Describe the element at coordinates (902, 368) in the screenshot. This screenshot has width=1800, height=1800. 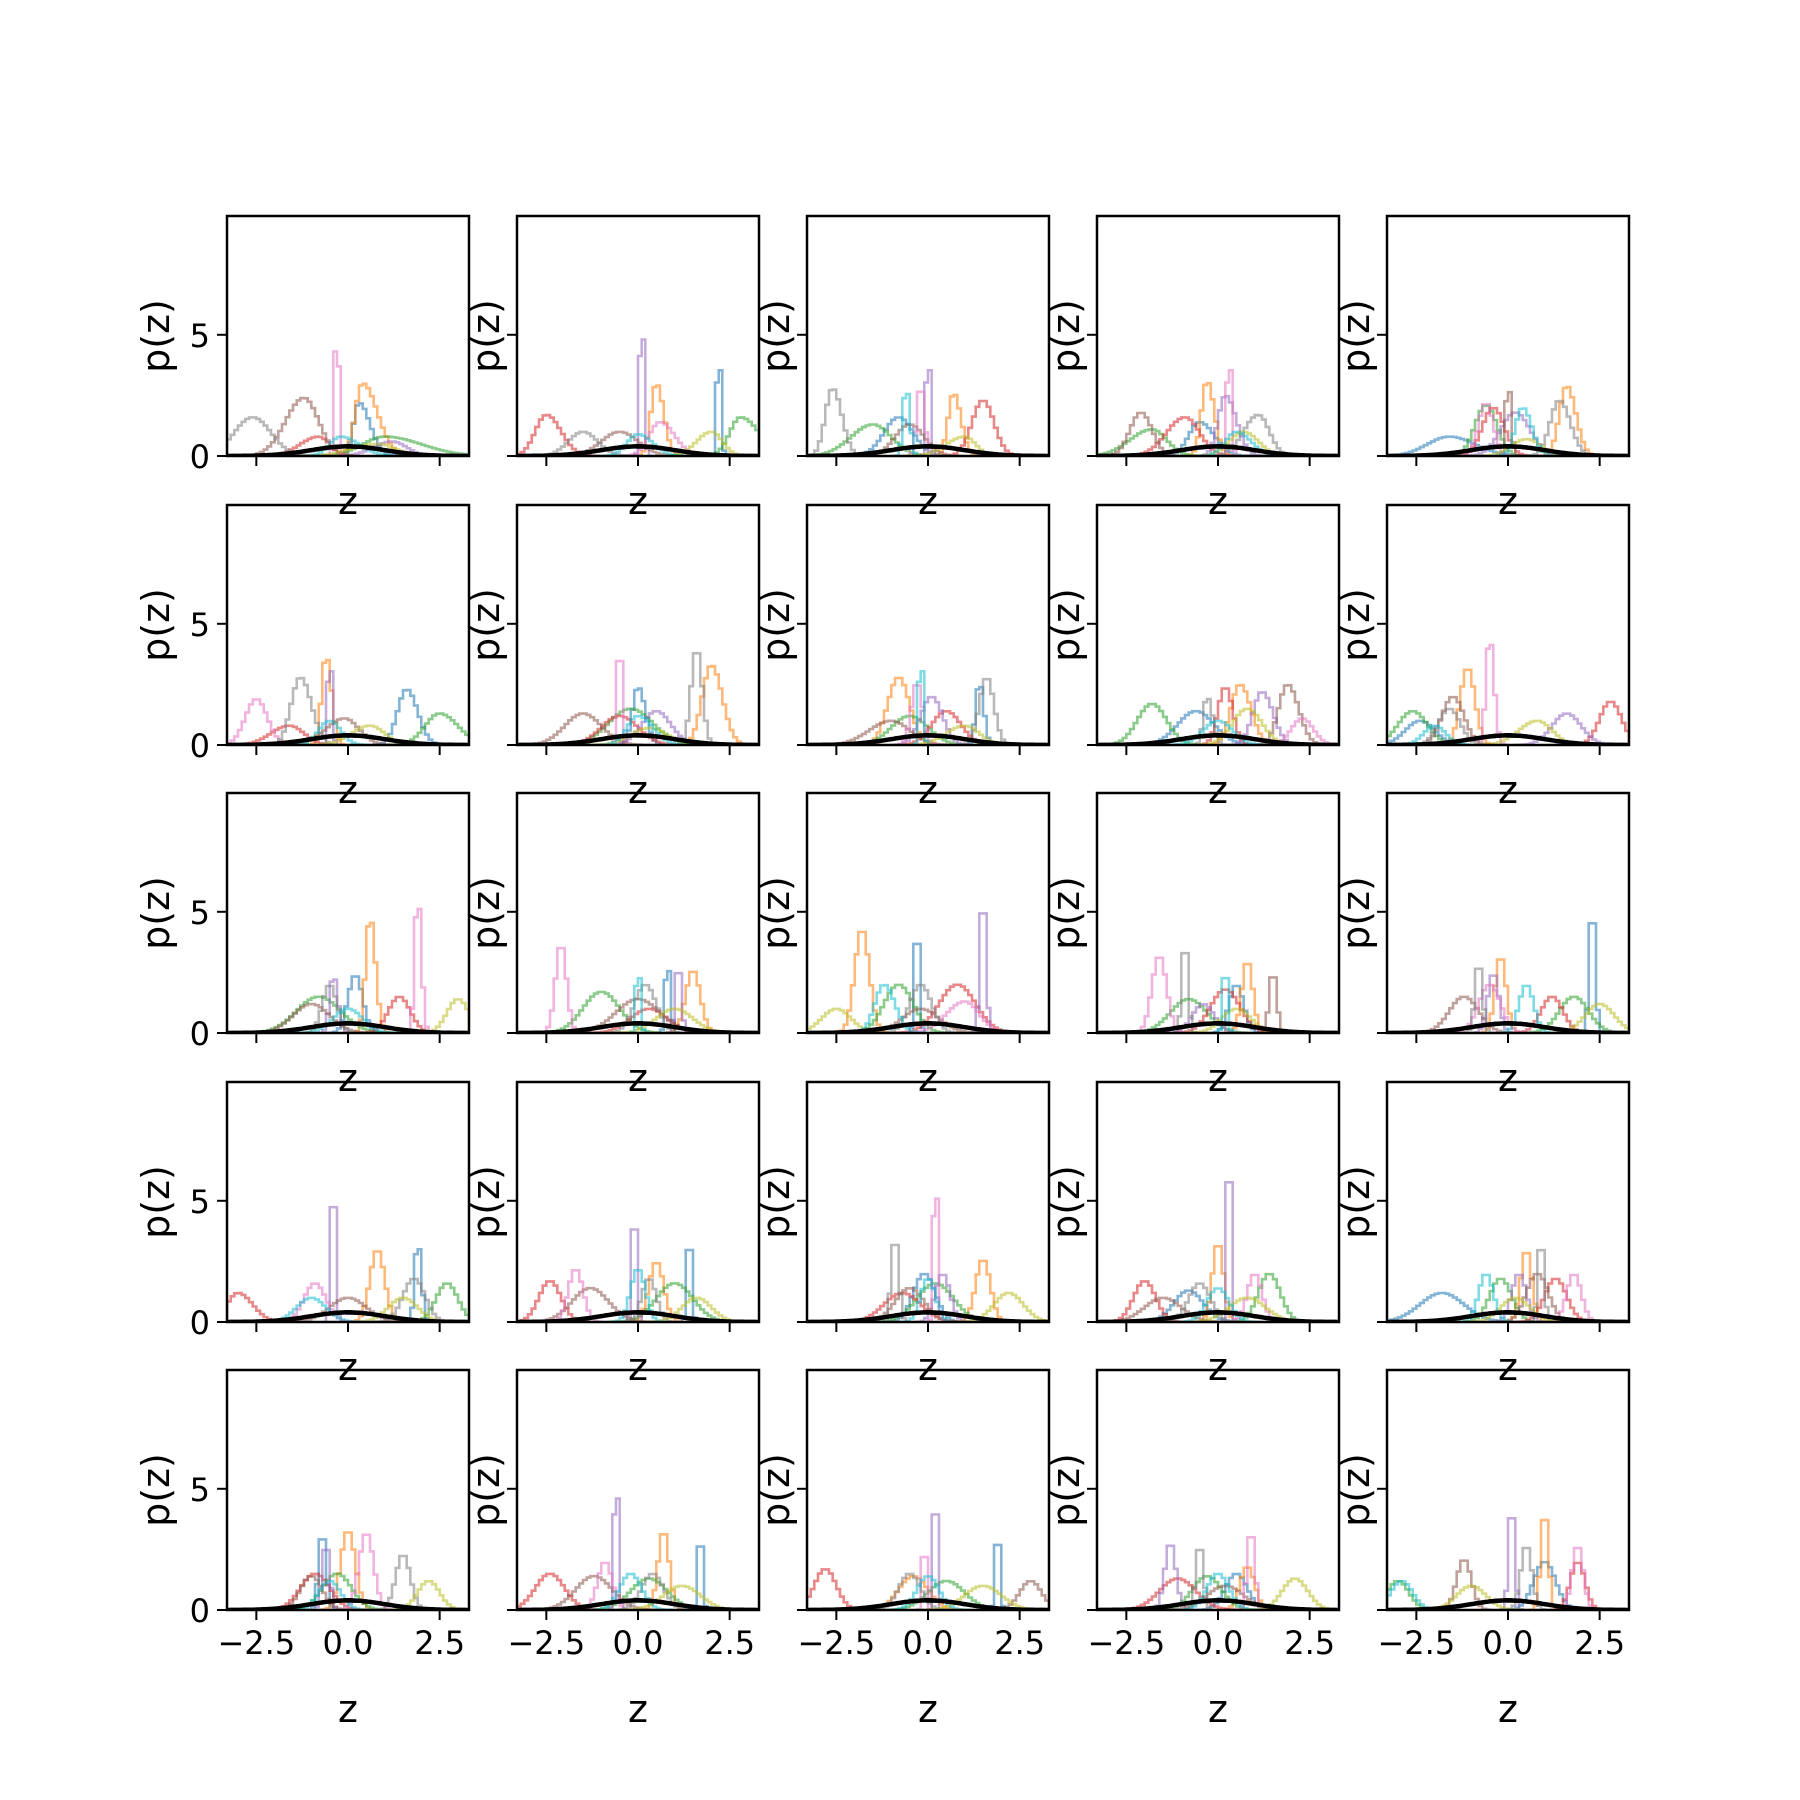
I see `subplot-3: z p(z)` at that location.